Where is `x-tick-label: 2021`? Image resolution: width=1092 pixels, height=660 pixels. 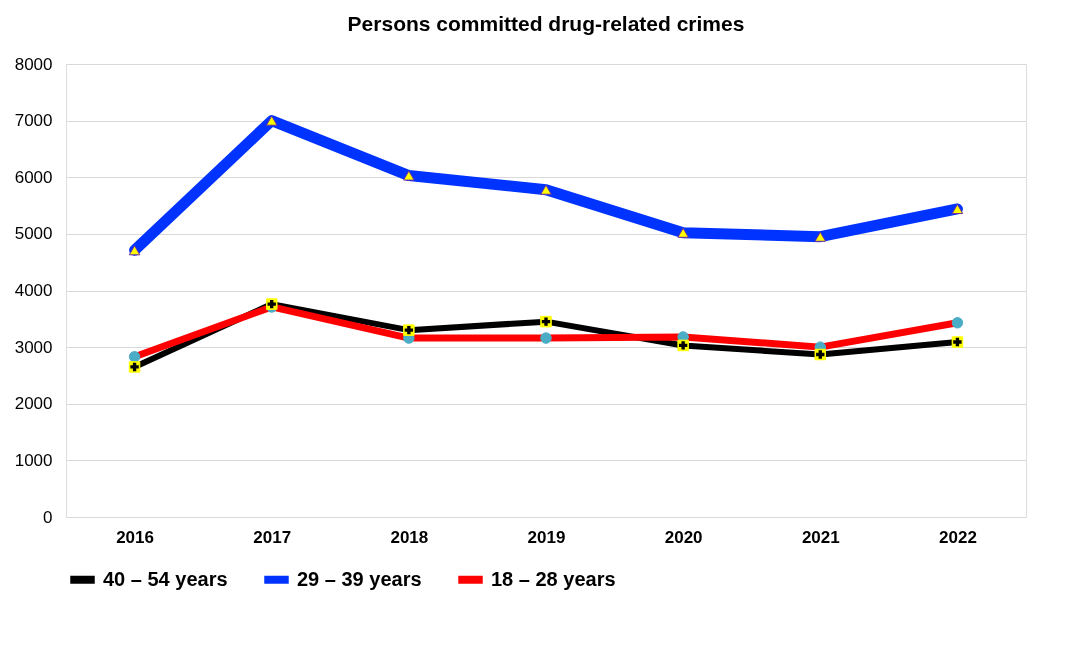 x-tick-label: 2021 is located at coordinates (820, 537).